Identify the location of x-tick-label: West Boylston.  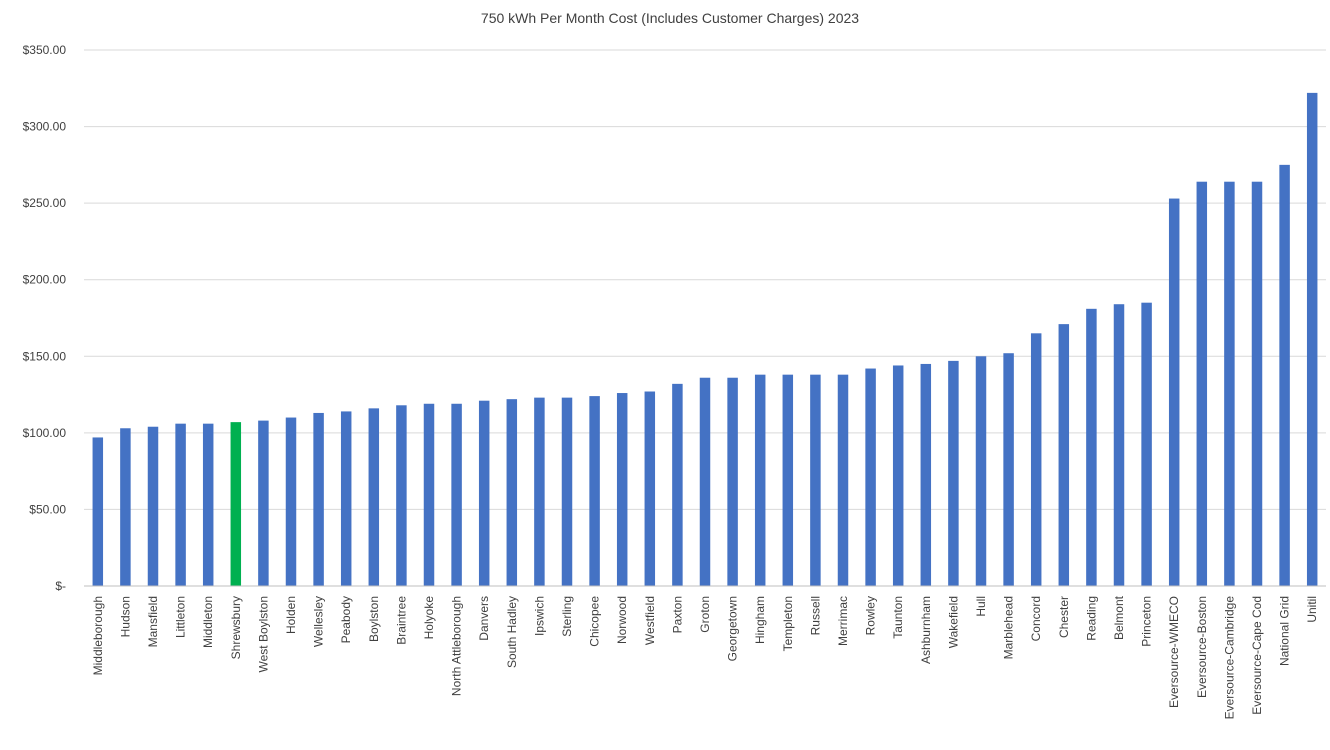
(263, 634).